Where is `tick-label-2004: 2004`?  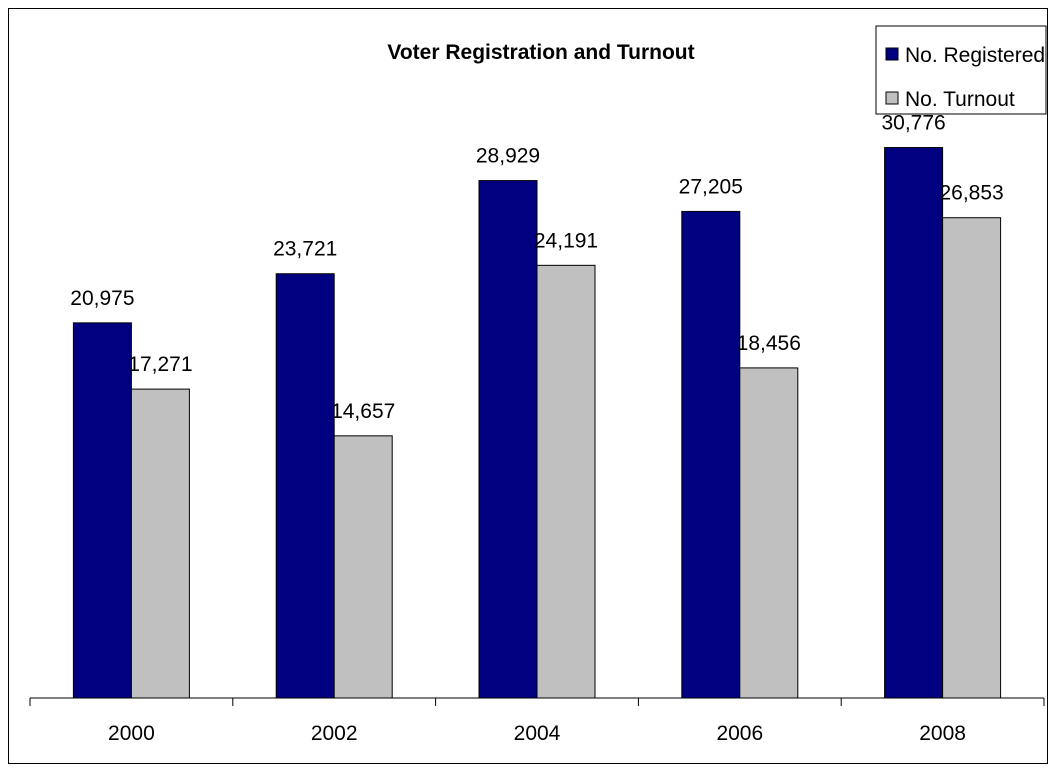 tick-label-2004: 2004 is located at coordinates (537, 733).